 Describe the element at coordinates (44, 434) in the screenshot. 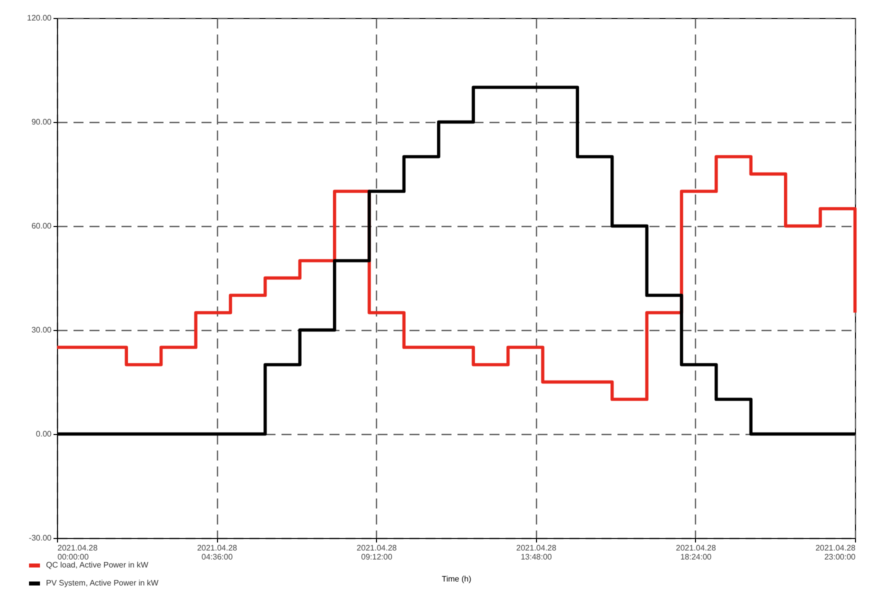

I see `y-tick-label: 0.00` at that location.